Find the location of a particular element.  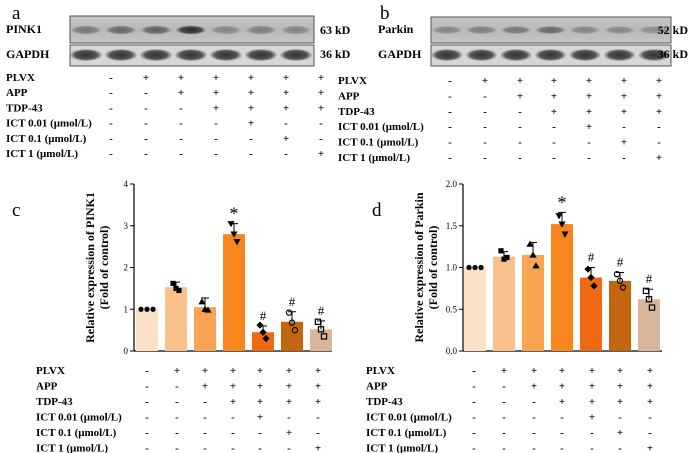

panel-letter-d: d is located at coordinates (377, 210).